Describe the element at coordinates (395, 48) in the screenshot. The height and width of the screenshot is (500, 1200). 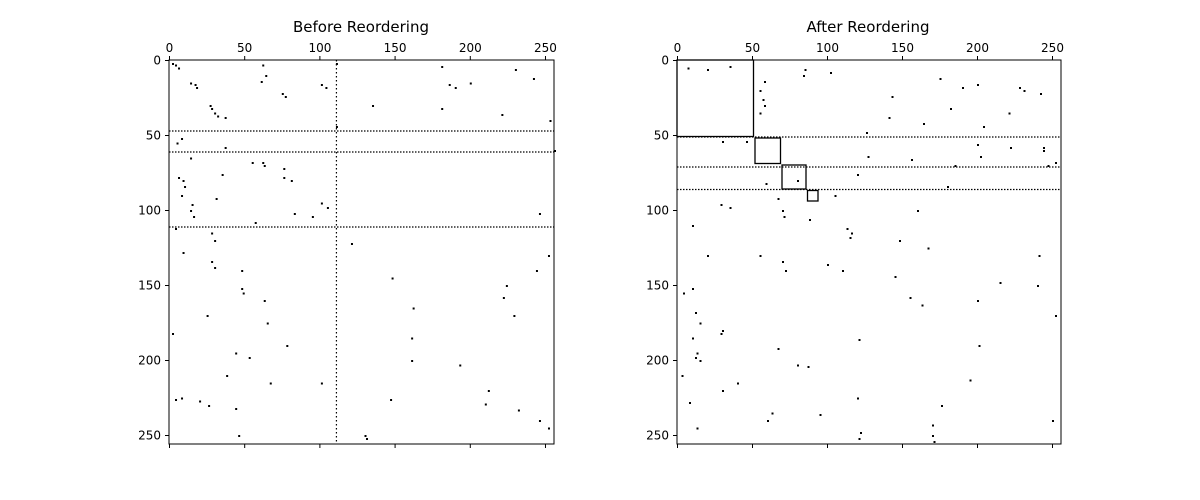
I see `x-tick-label: 150` at that location.